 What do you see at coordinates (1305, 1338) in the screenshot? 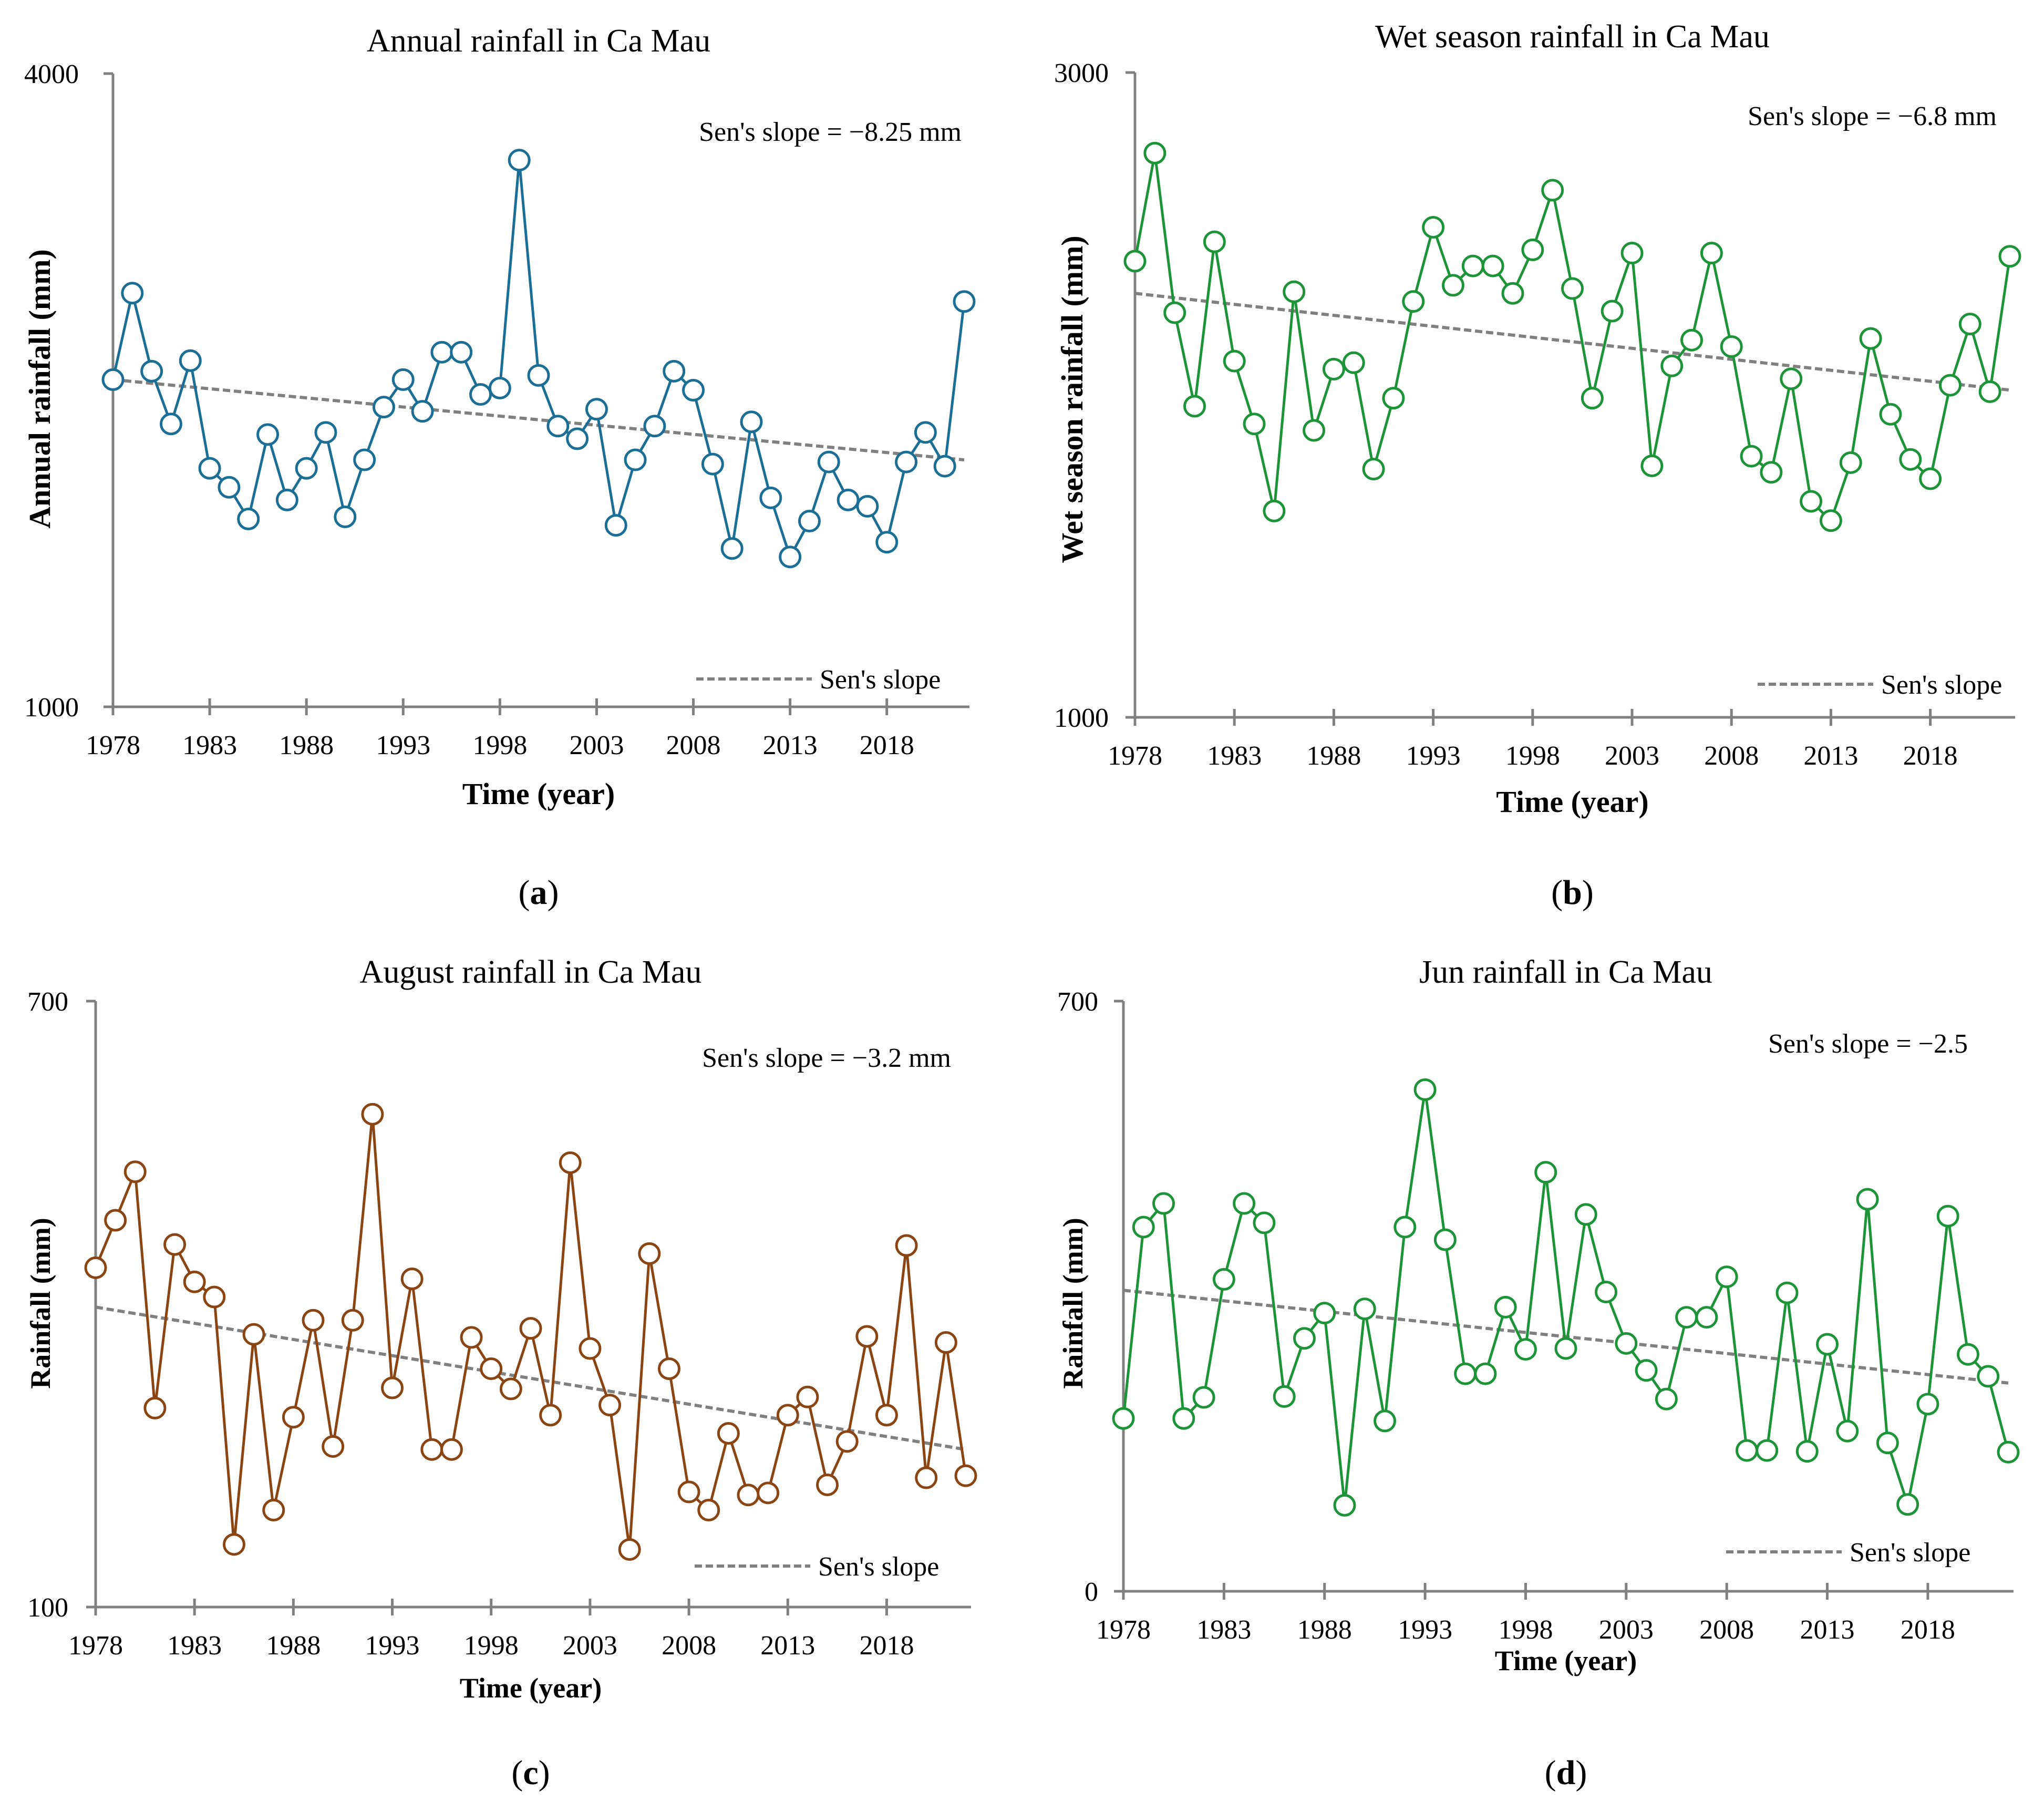
I see `data-point-1987` at bounding box center [1305, 1338].